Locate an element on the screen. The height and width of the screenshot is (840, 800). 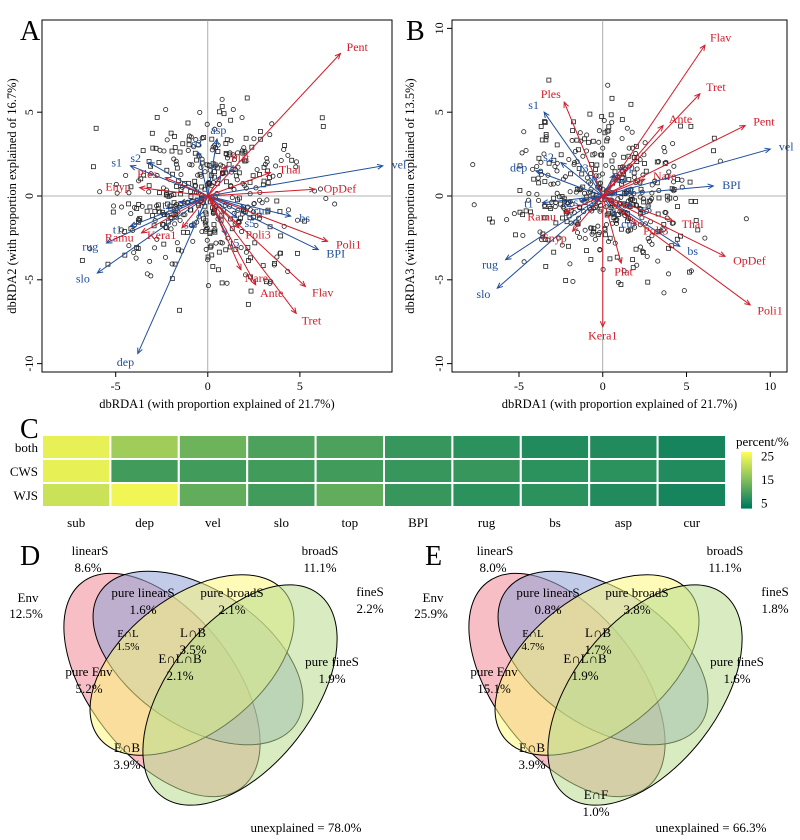
heatmap-column-label: BPI is located at coordinates (418, 522).